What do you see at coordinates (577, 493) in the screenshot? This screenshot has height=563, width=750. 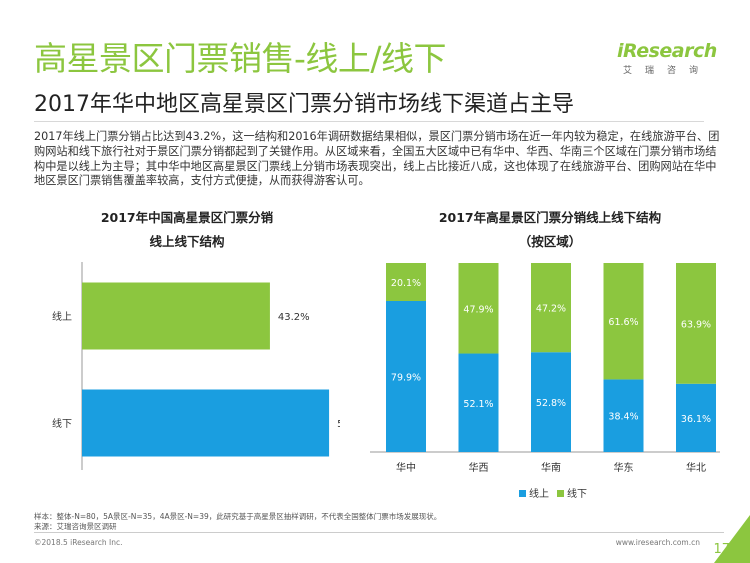 I see `legend-label: 线下` at bounding box center [577, 493].